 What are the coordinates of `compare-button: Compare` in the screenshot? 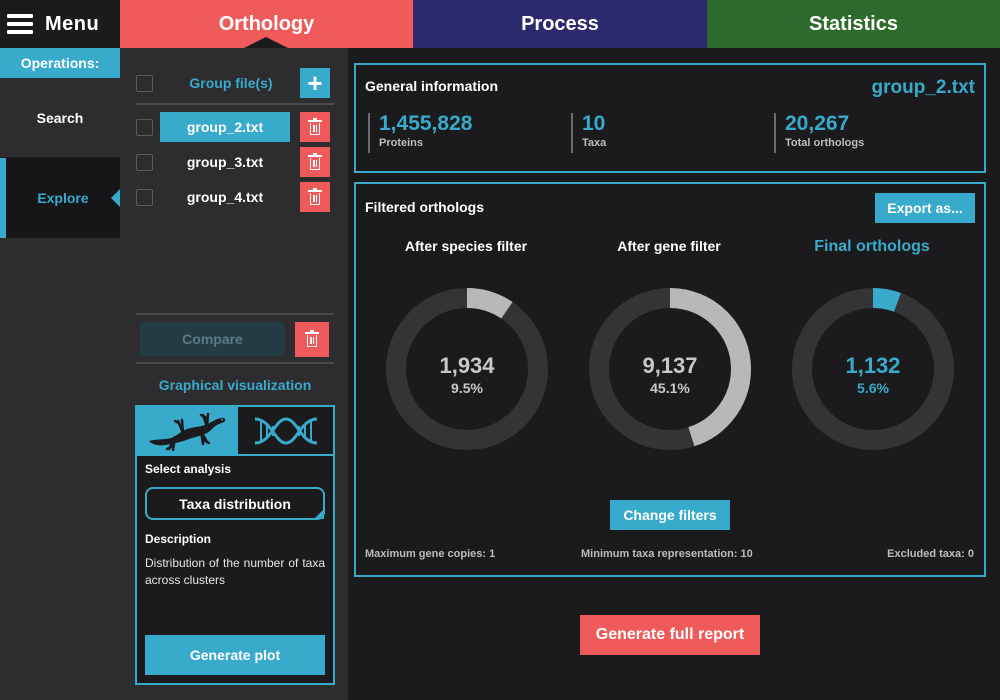 It's located at (212, 339).